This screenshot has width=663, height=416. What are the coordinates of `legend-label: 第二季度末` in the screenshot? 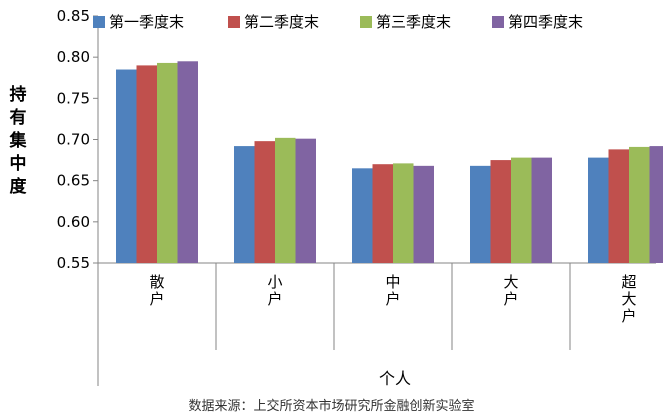 It's located at (281, 22).